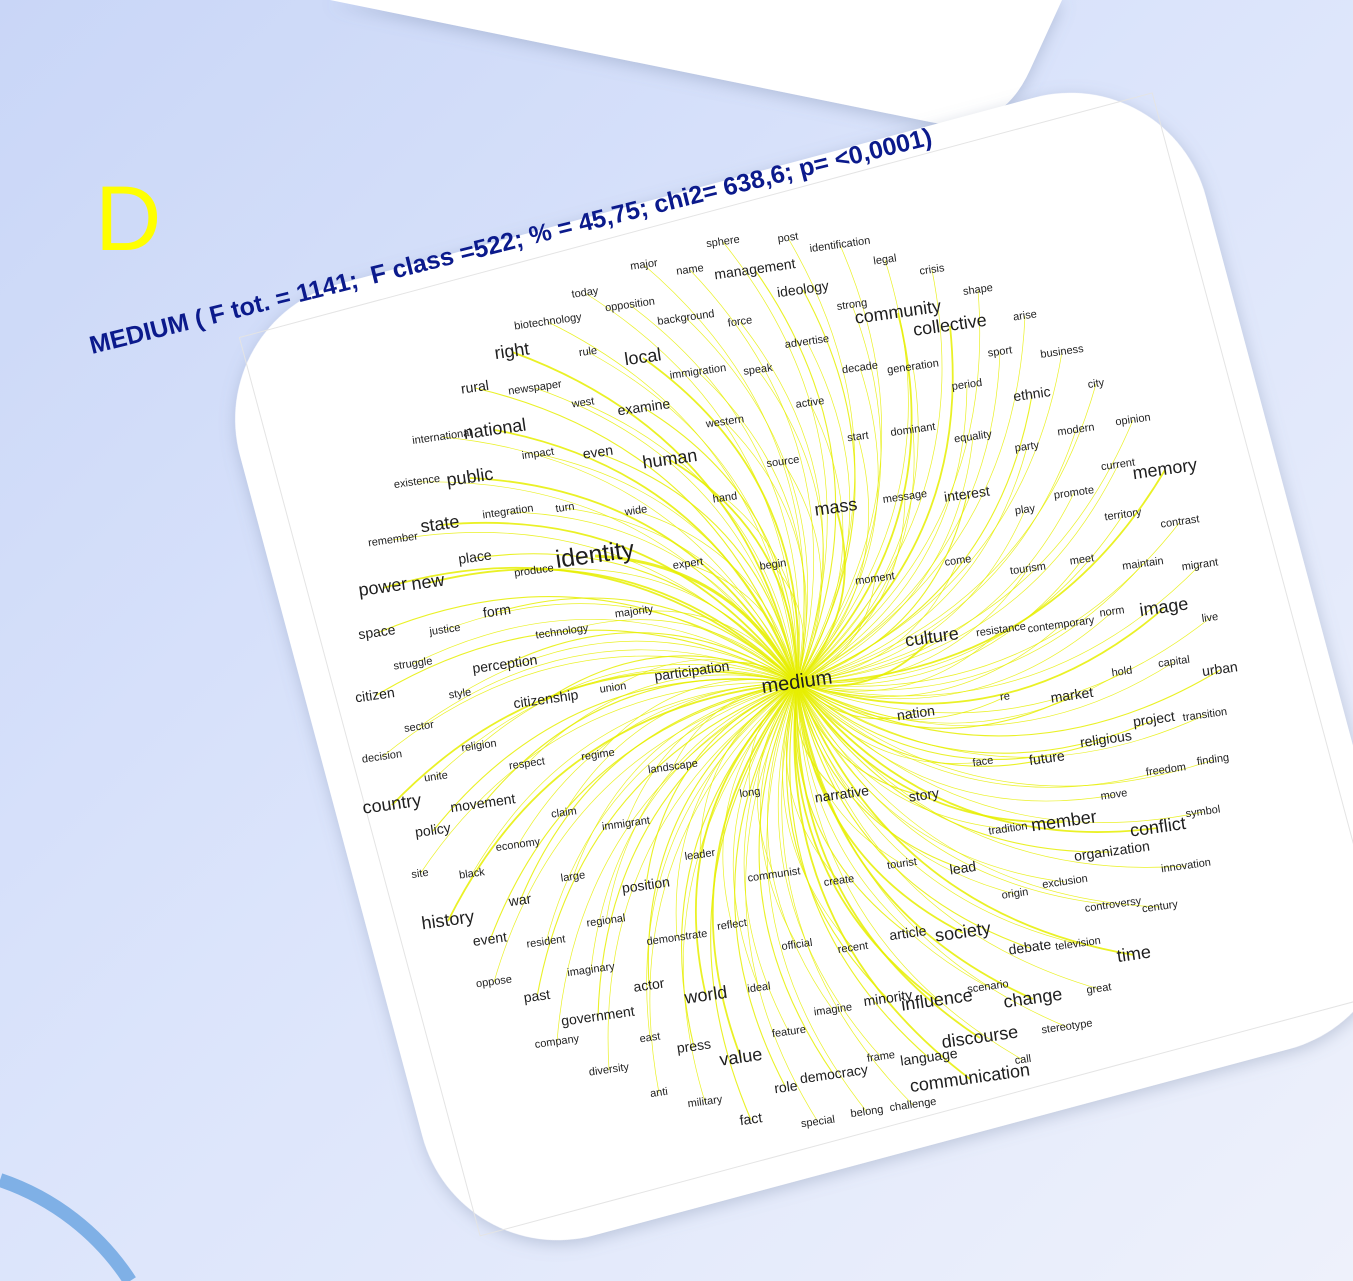 This screenshot has height=1281, width=1353. I want to click on word: finding, so click(1213, 760).